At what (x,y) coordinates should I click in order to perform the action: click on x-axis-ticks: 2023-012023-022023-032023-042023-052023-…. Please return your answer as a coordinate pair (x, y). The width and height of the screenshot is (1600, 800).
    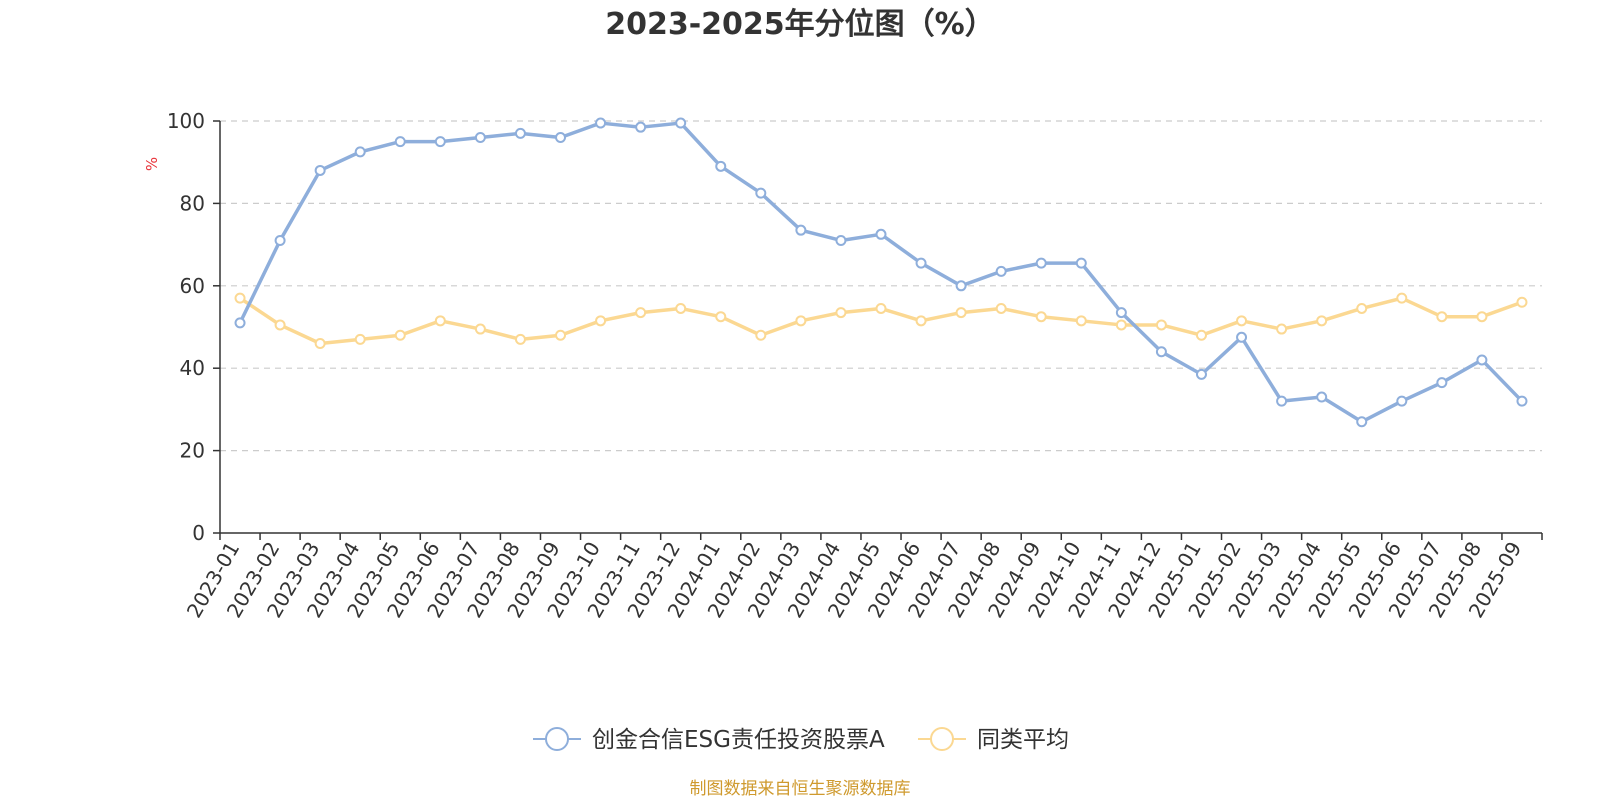
    Looking at the image, I should click on (862, 577).